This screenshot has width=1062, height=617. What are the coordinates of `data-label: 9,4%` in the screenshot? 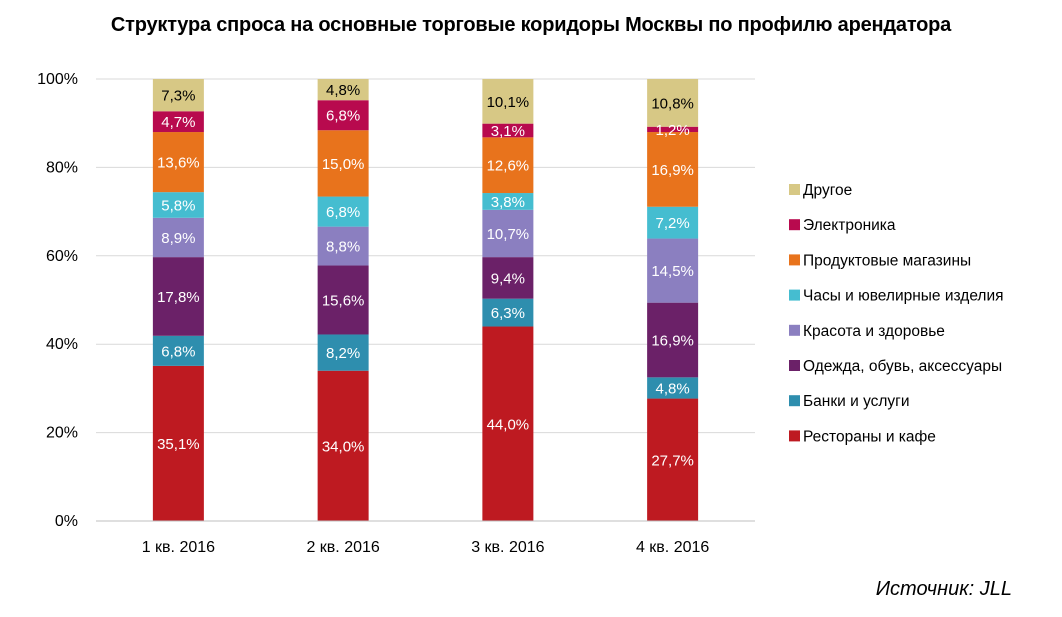 It's located at (508, 278).